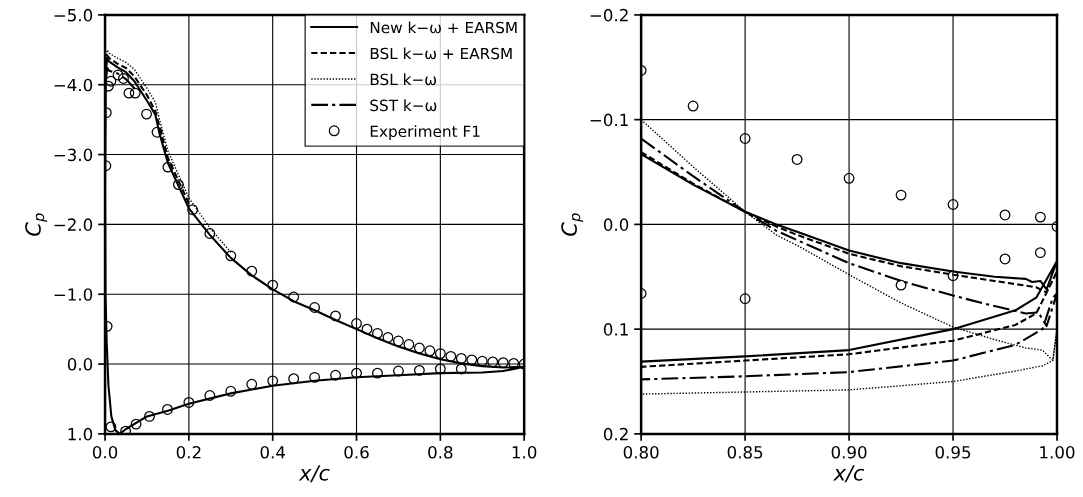 The image size is (1083, 497). What do you see at coordinates (1057, 452) in the screenshot?
I see `x-tick-label: 1.00` at bounding box center [1057, 452].